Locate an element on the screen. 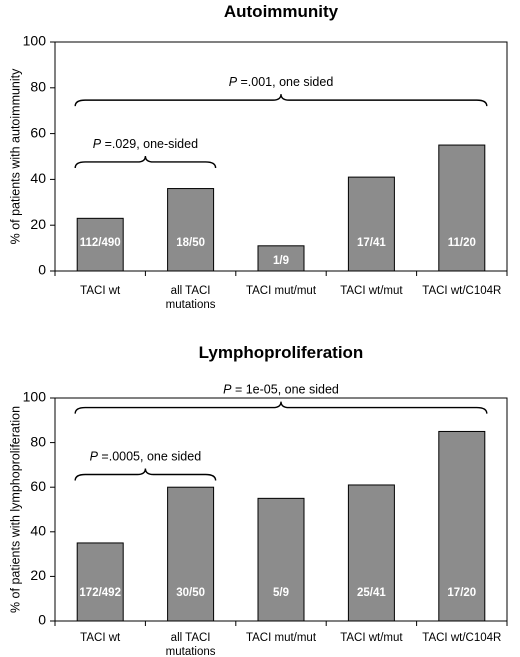 The height and width of the screenshot is (657, 520). y-axis-label: % of patients with autoimmunity is located at coordinates (15, 156).